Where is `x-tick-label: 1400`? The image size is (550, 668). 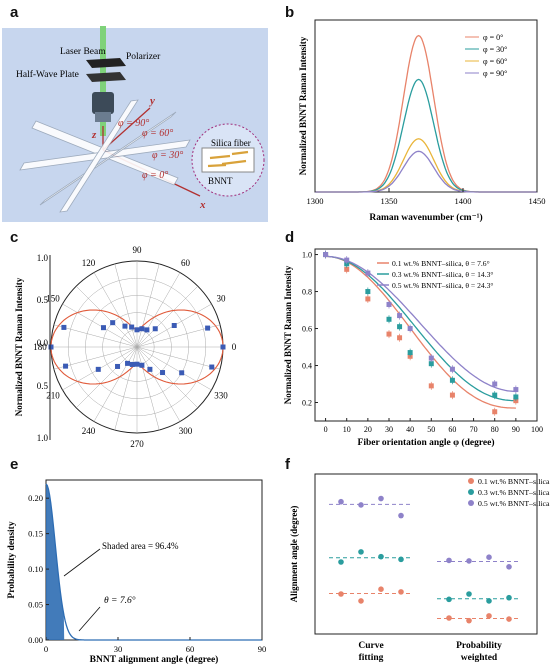 x-tick-label: 1400 is located at coordinates (463, 201).